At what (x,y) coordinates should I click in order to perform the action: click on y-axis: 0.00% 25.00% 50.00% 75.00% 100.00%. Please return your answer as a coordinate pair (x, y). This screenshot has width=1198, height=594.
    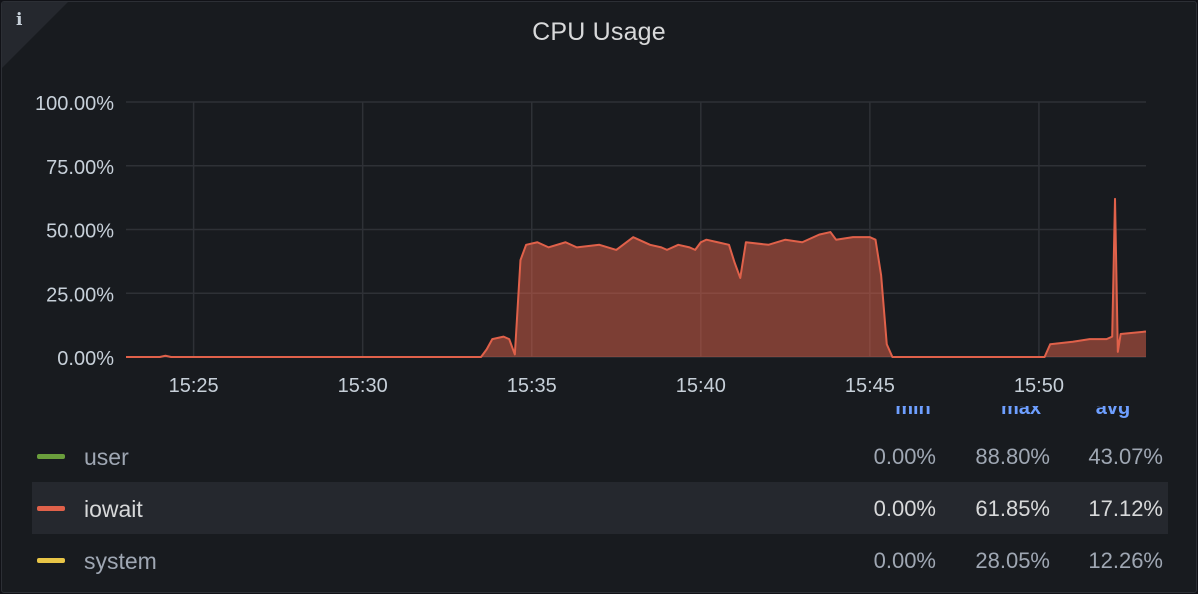
    Looking at the image, I should click on (74, 231).